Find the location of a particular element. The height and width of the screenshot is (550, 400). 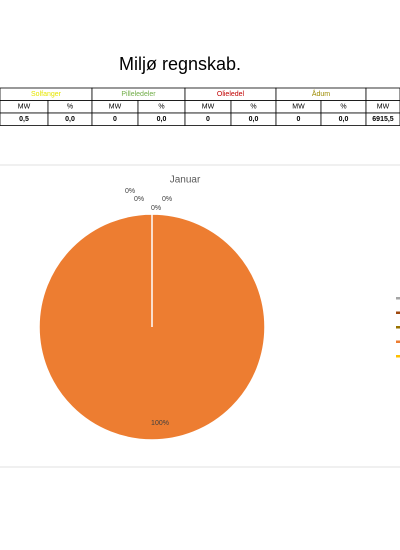

group-header-cell is located at coordinates (382, 94).